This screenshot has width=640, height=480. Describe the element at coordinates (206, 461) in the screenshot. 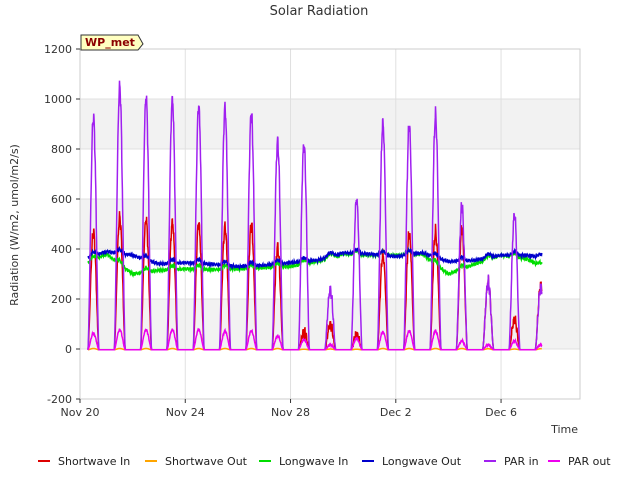

I see `legend-label: Shortwave Out` at that location.